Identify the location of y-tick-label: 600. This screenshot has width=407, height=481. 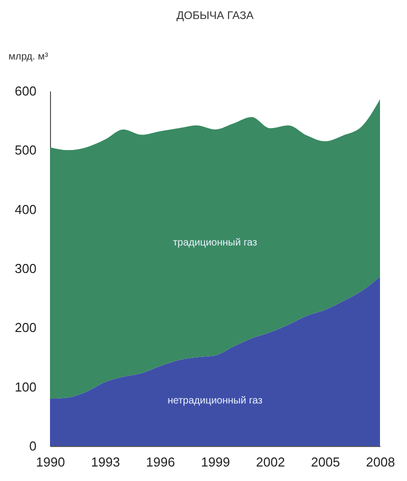
(25, 91).